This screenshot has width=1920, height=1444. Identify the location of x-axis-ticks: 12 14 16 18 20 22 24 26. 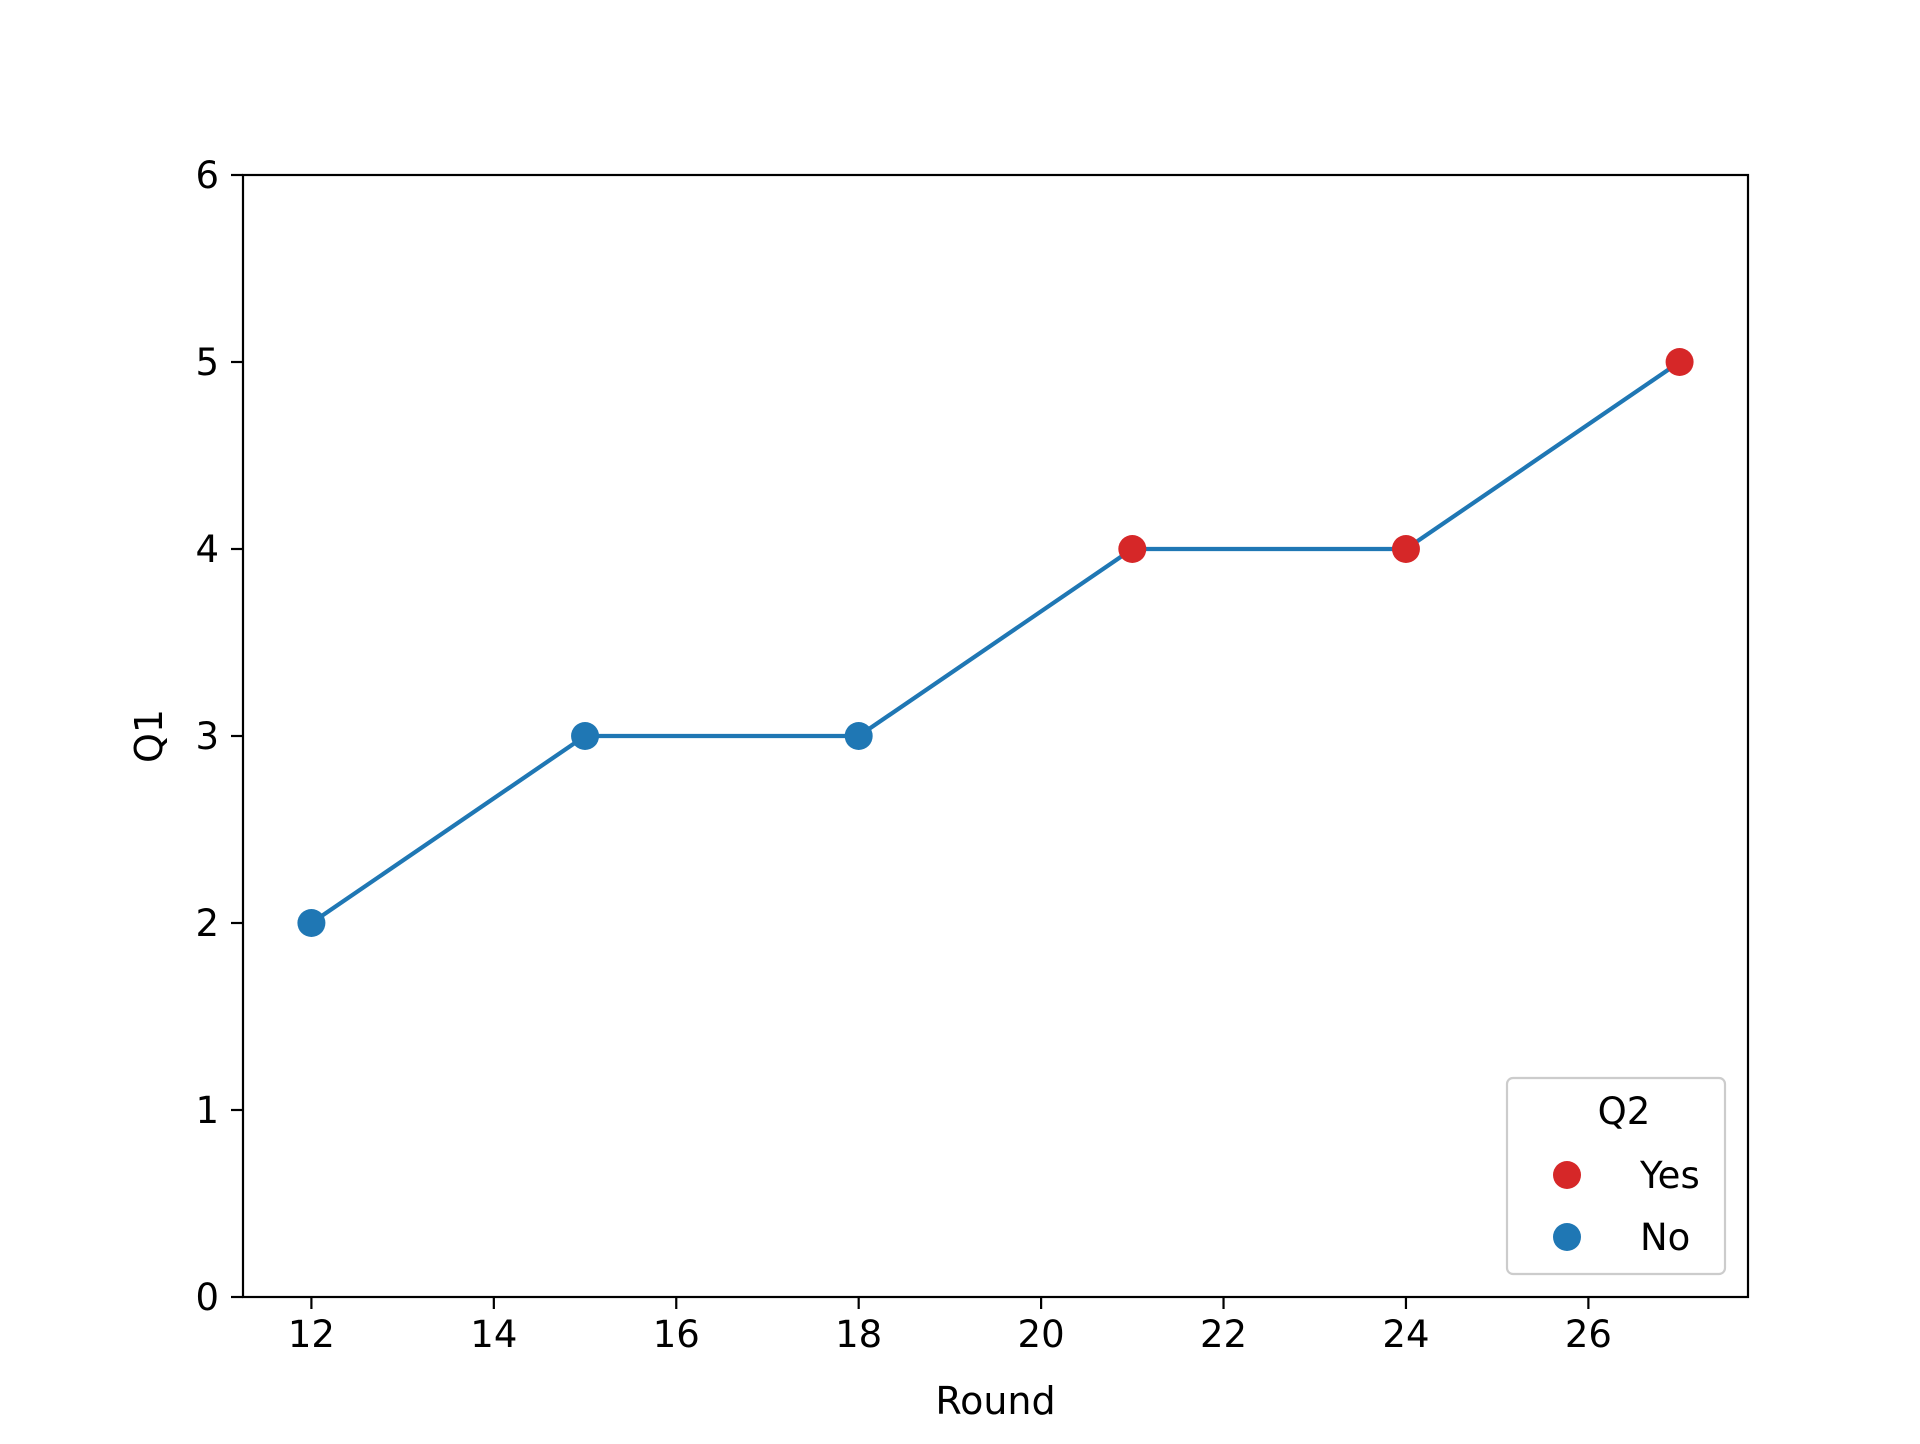
(950, 1326).